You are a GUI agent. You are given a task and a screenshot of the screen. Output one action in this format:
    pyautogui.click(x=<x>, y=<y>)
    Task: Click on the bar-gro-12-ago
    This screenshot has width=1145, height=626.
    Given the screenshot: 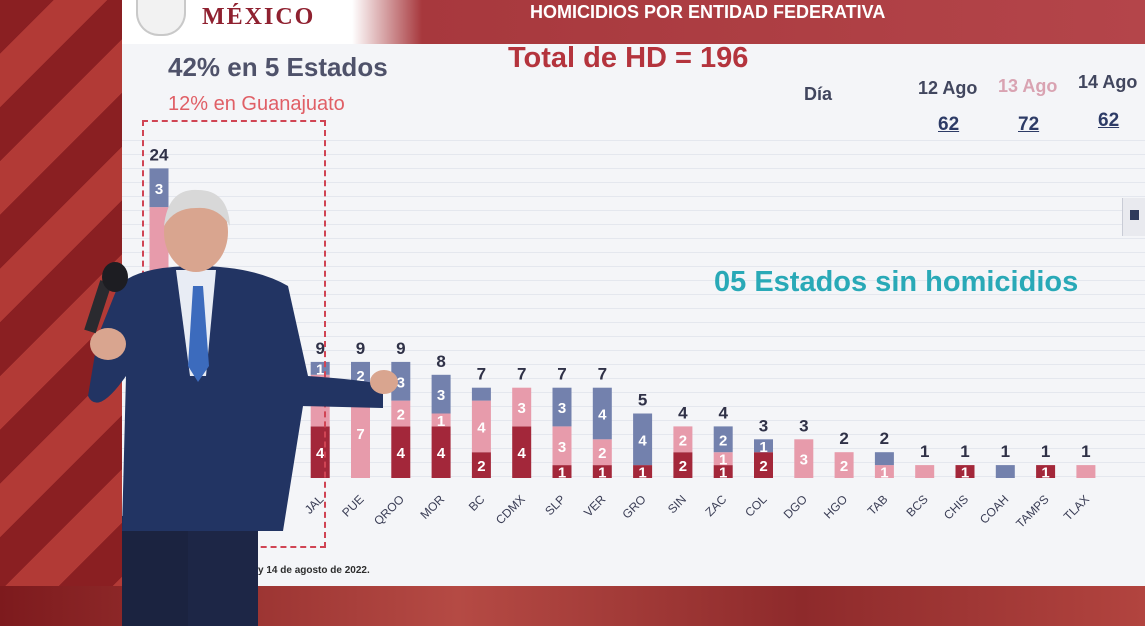 What is the action you would take?
    pyautogui.click(x=643, y=471)
    